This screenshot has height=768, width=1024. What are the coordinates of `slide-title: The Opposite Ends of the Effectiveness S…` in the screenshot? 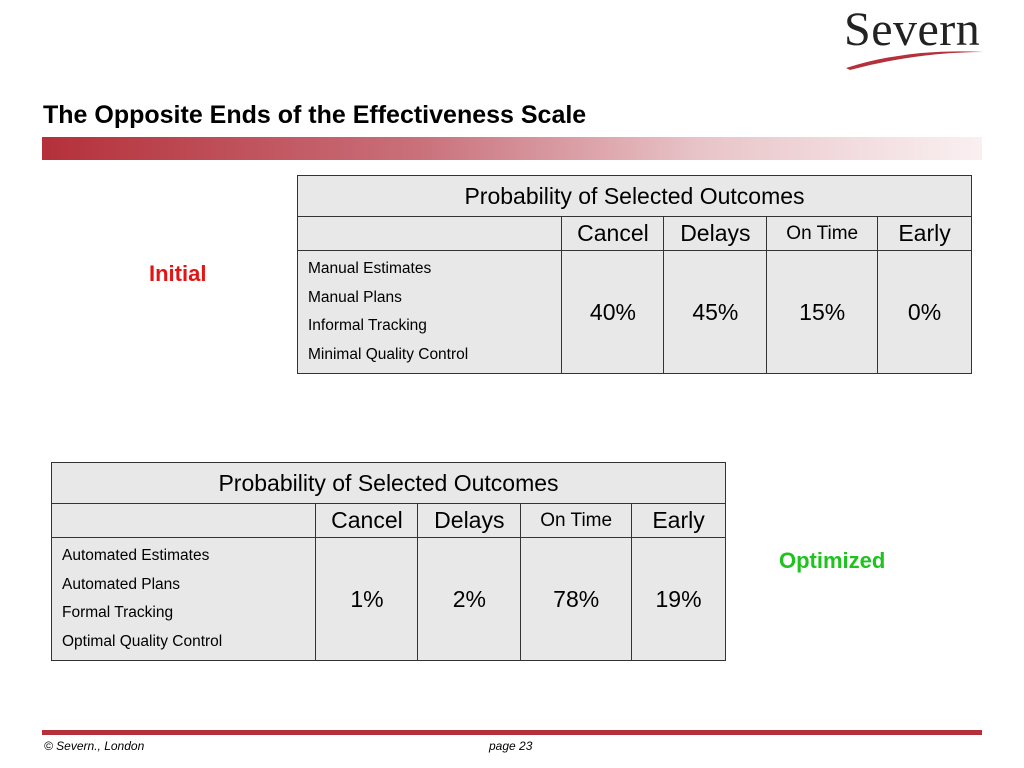 It's located at (315, 115).